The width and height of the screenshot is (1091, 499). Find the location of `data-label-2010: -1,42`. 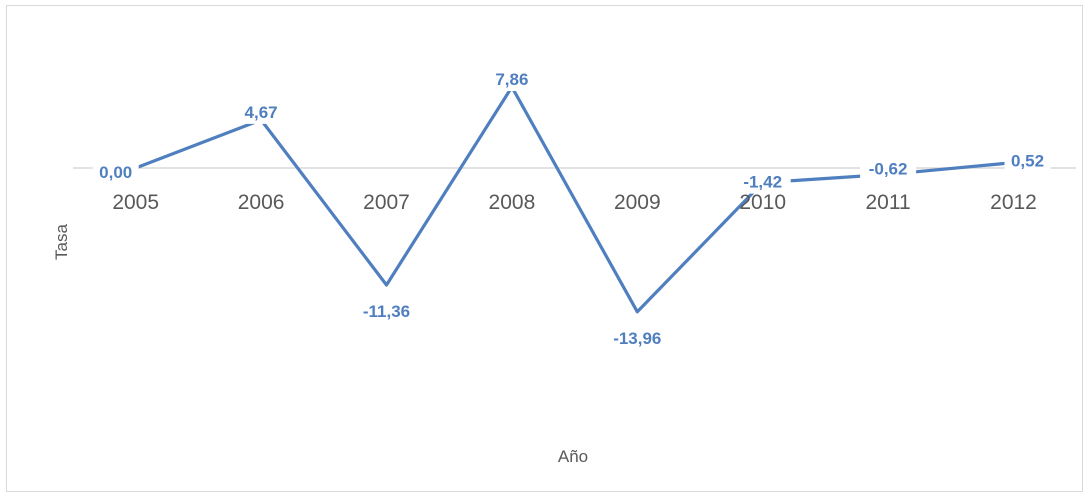

data-label-2010: -1,42 is located at coordinates (762, 182).